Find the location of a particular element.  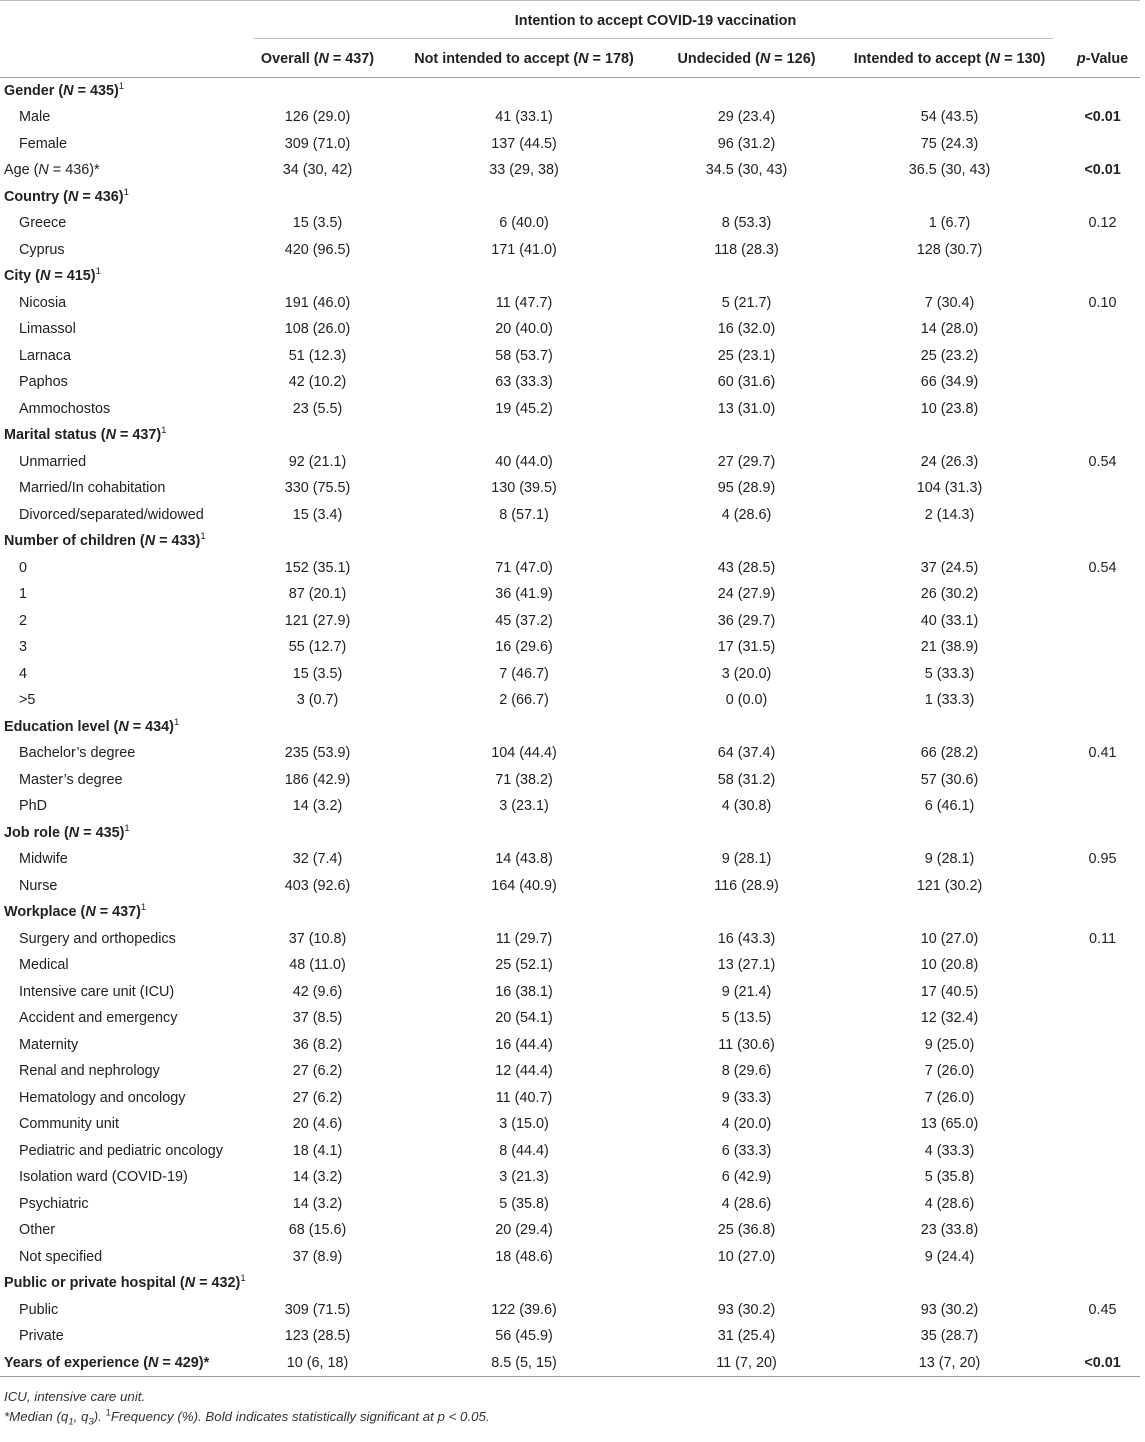

cell-col-0: 42 (9.6) is located at coordinates (317, 991).